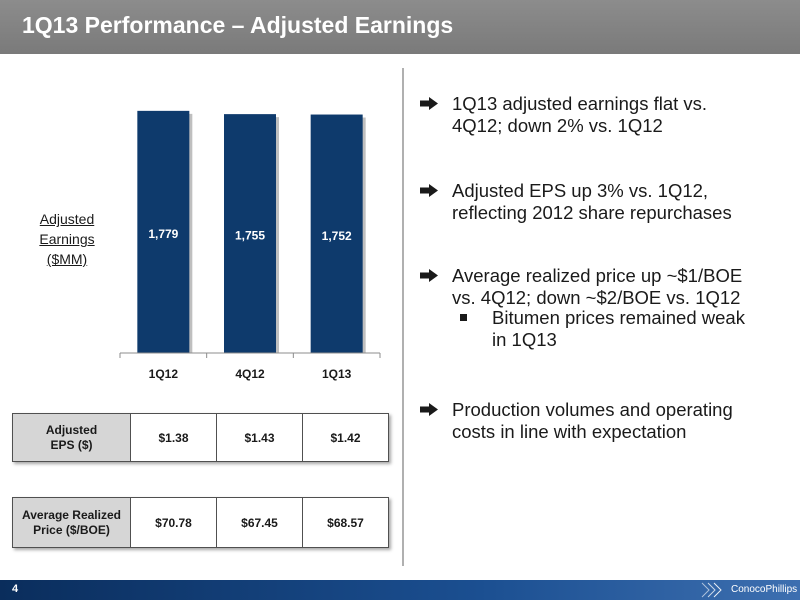 The height and width of the screenshot is (600, 800). Describe the element at coordinates (596, 297) in the screenshot. I see `bullet-line: vs. 4Q12; down ~$2/BOE vs. 1Q12` at that location.